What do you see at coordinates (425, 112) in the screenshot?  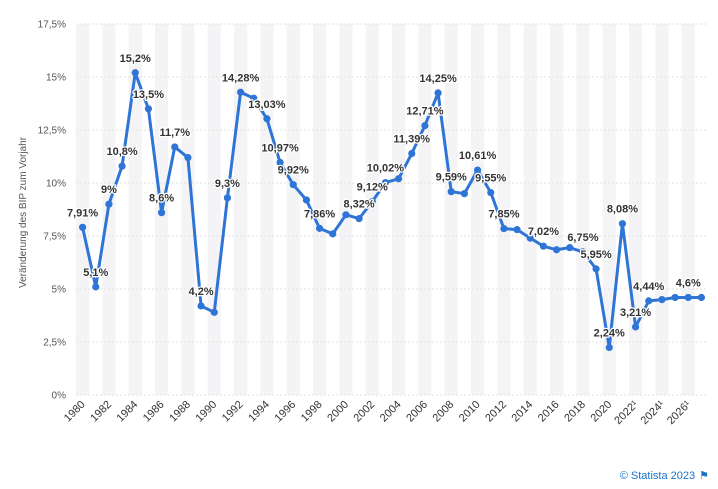 I see `data-label: 12,71%` at bounding box center [425, 112].